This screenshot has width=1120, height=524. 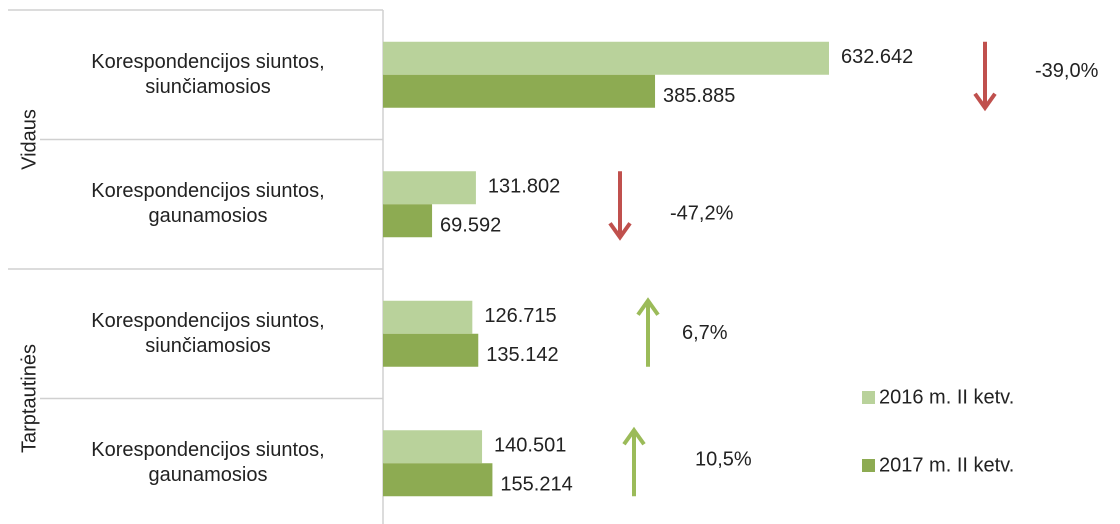 What do you see at coordinates (530, 446) in the screenshot?
I see `value-label: 140.501` at bounding box center [530, 446].